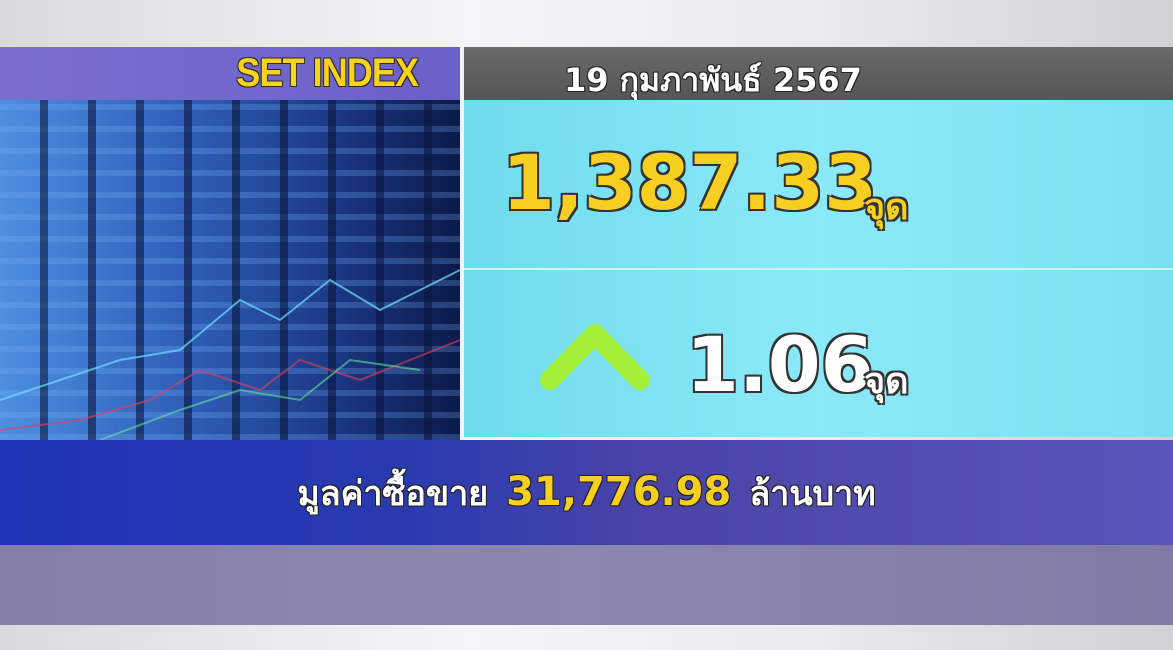  Describe the element at coordinates (327, 73) in the screenshot. I see `set-index-title: SET INDEX` at that location.